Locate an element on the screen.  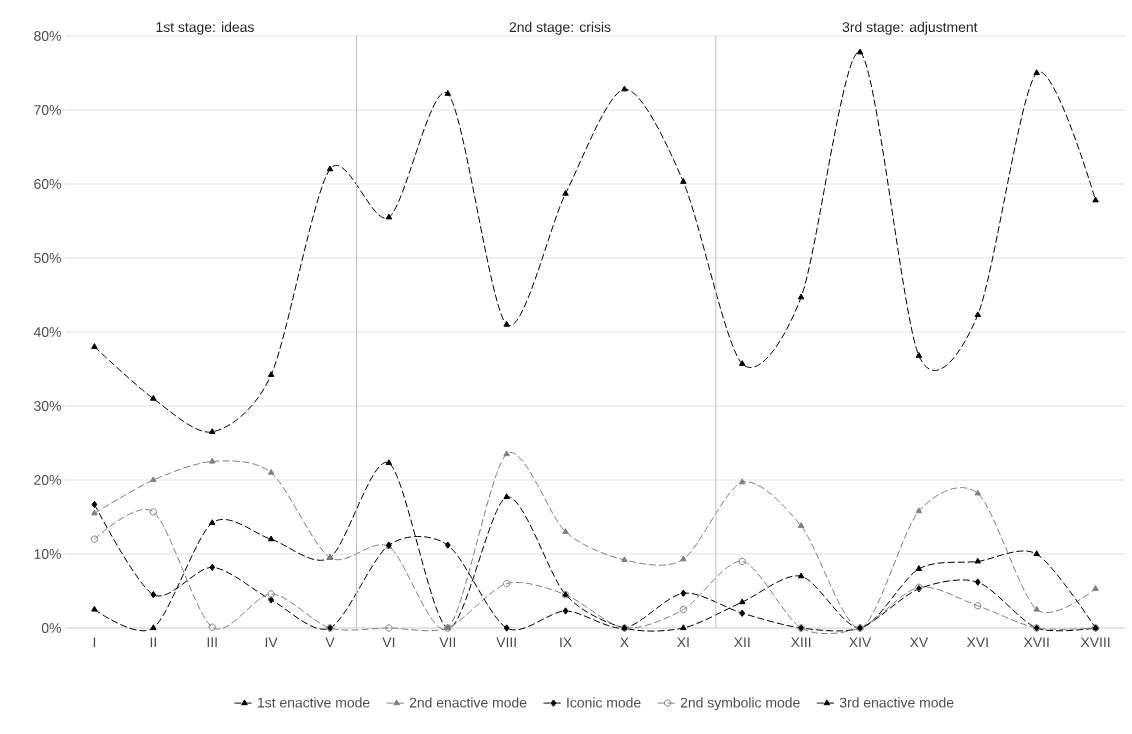
x-tick-label: IV is located at coordinates (271, 642).